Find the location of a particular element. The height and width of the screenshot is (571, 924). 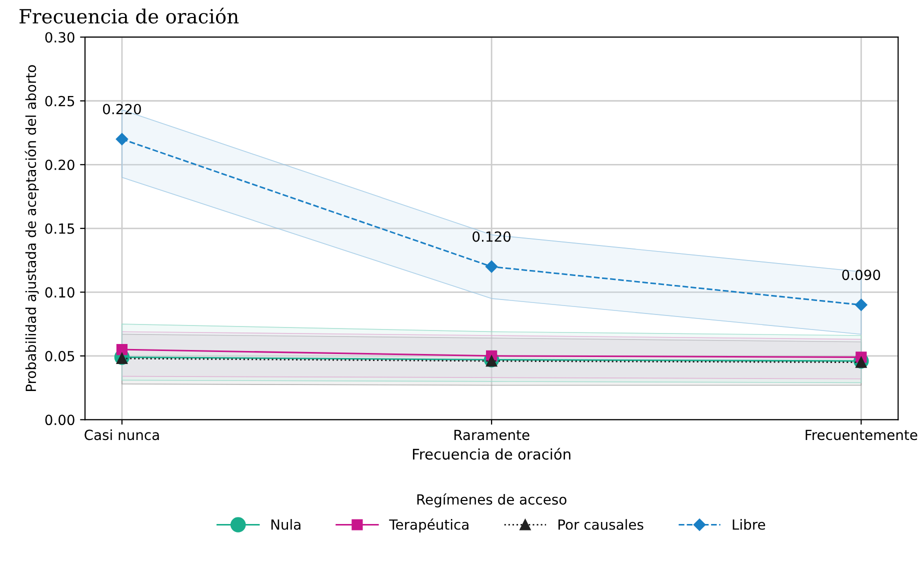

y-tick-label: 0.20 is located at coordinates (59, 165).